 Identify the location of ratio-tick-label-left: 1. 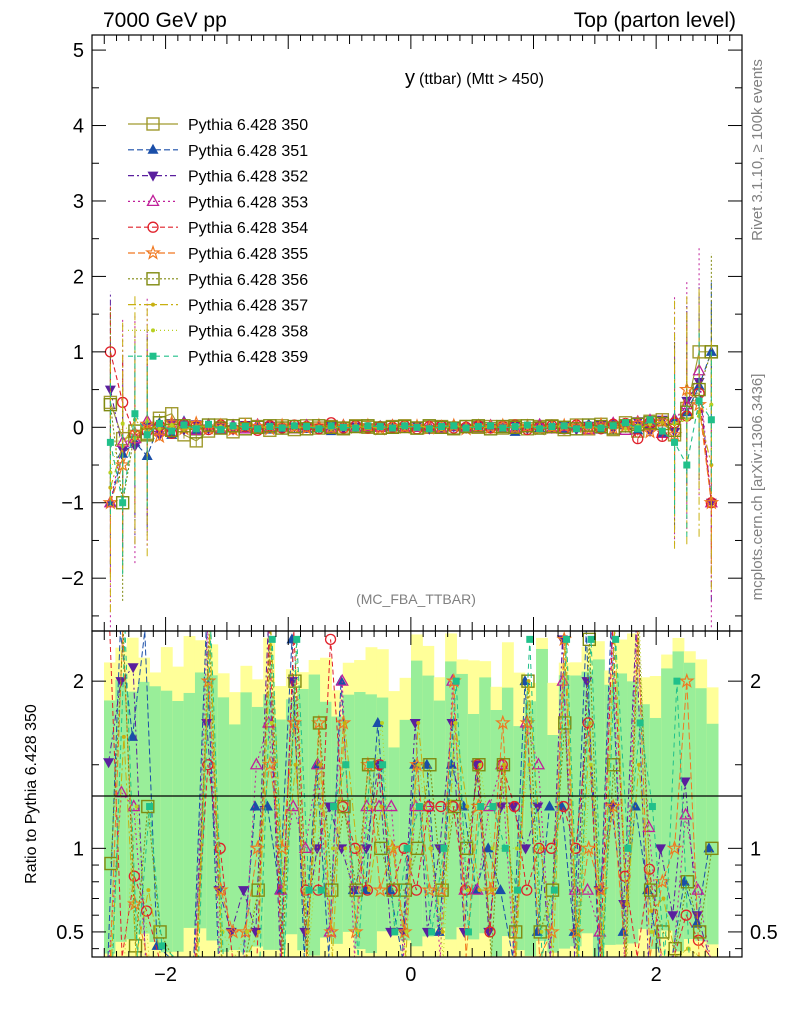
(78, 849).